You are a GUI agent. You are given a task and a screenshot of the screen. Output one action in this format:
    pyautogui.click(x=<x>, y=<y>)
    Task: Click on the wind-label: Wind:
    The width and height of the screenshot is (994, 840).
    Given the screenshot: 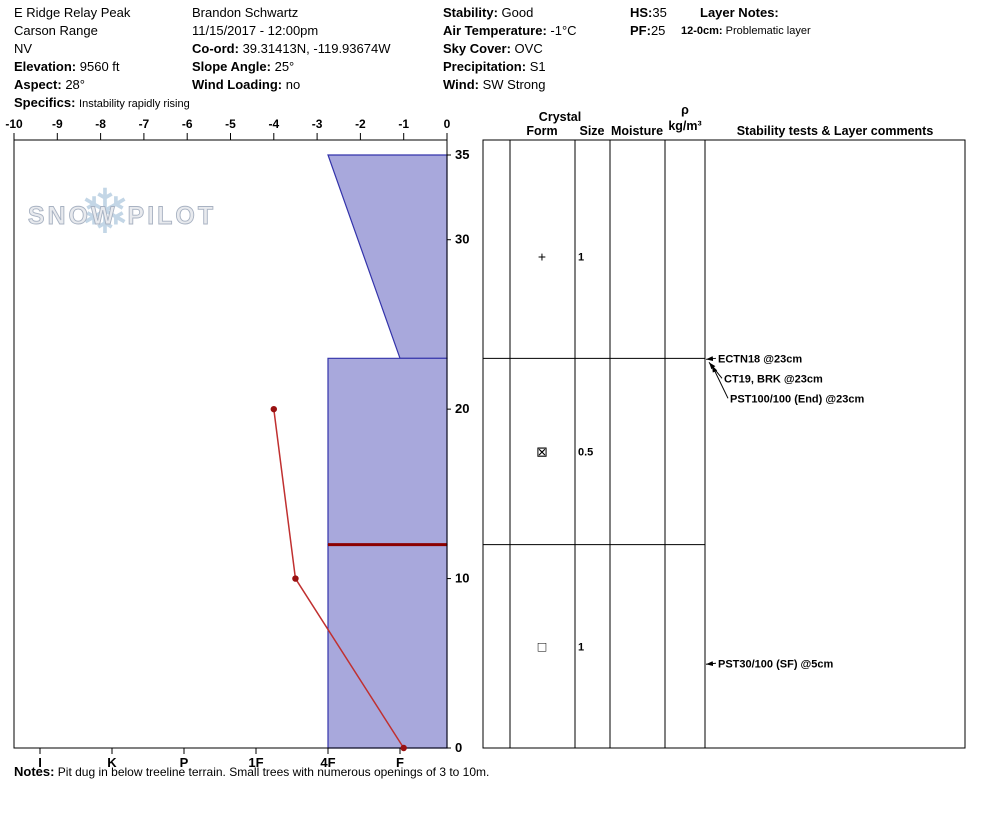 What is the action you would take?
    pyautogui.click(x=461, y=84)
    